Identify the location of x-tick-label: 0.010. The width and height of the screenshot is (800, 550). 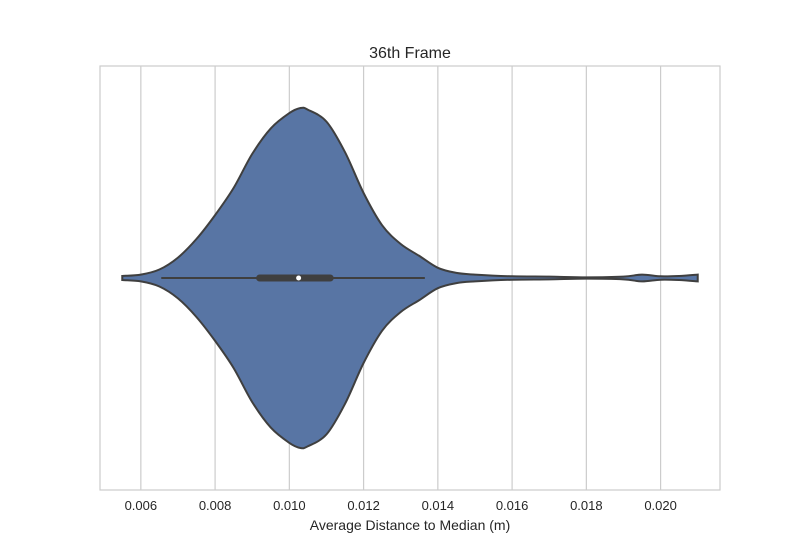
(289, 505).